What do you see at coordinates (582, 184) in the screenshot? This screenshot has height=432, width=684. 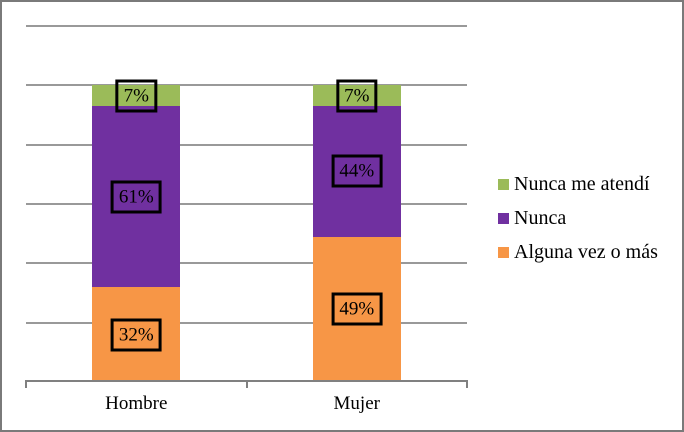 I see `legend-label: Nunca me atendí` at bounding box center [582, 184].